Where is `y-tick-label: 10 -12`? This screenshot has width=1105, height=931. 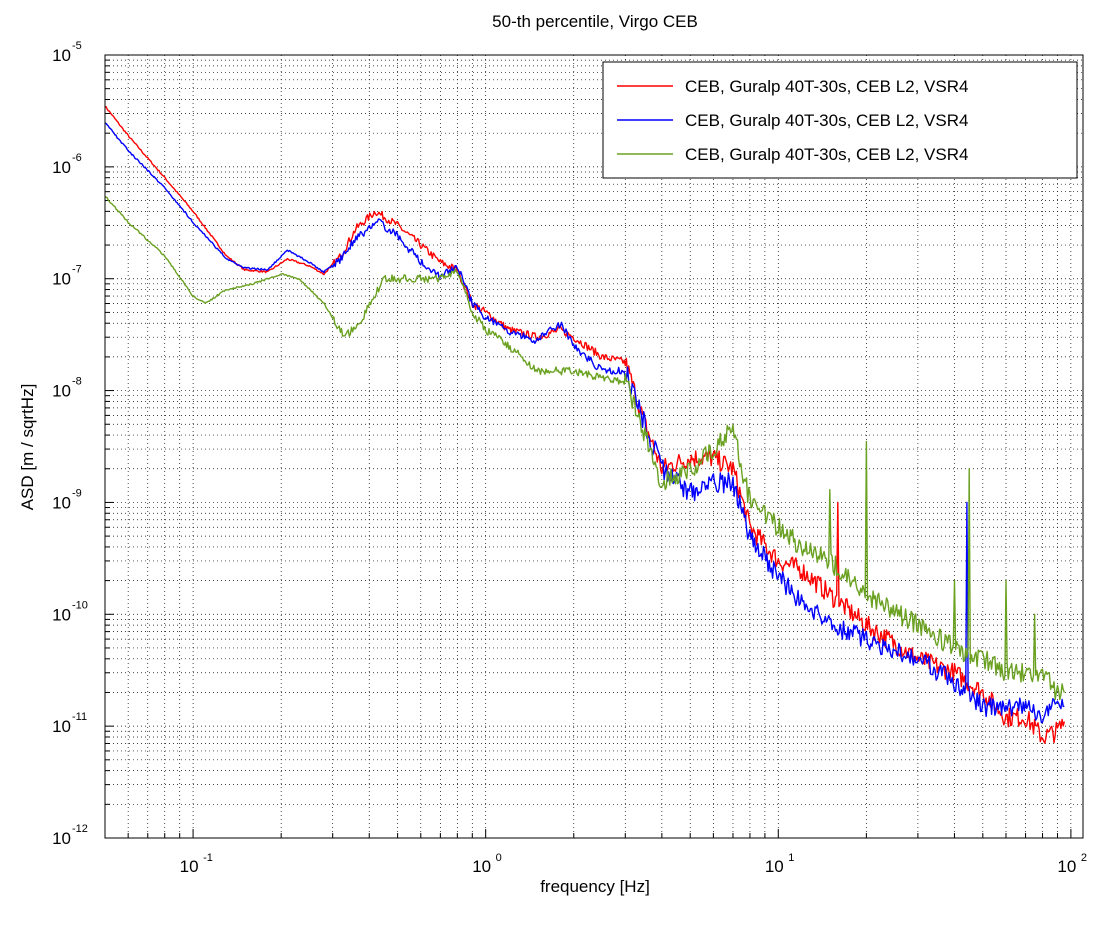
y-tick-label: 10 -12 is located at coordinates (70, 835).